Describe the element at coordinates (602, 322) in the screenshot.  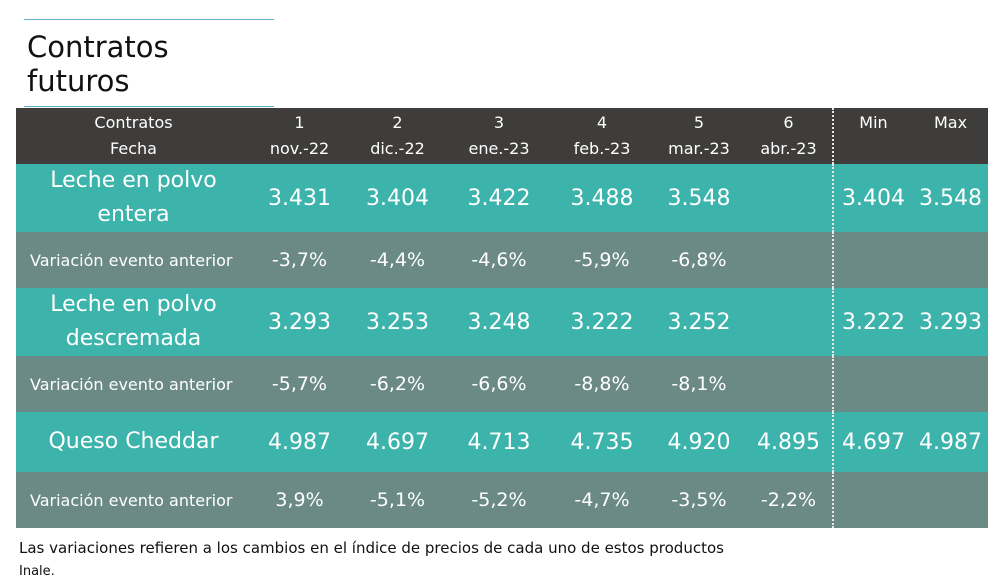
I see `price-cell: 3.222` at that location.